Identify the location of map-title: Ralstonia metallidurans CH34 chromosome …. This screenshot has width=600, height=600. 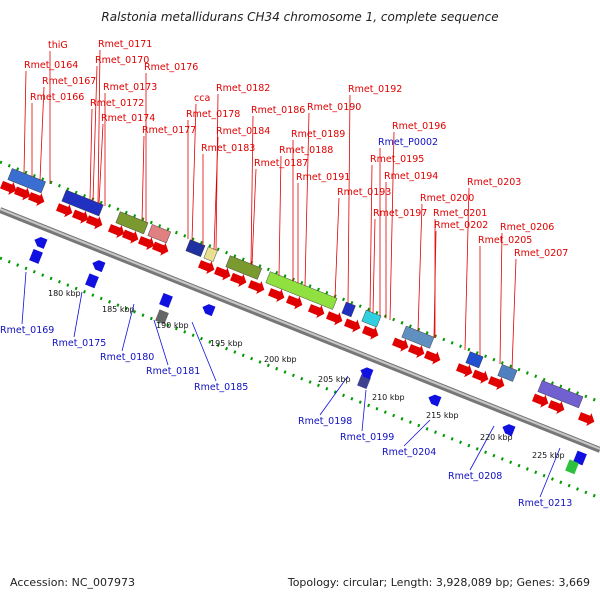
(300, 17).